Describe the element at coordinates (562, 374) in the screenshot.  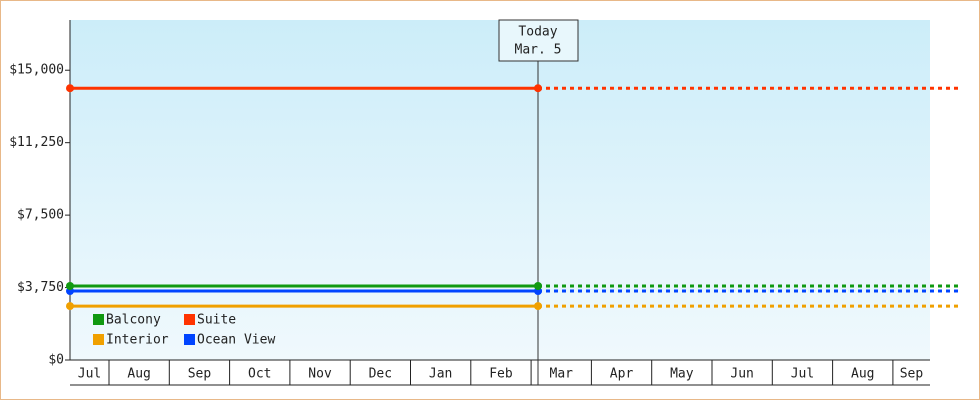
I see `x-tick-label: Mar` at that location.